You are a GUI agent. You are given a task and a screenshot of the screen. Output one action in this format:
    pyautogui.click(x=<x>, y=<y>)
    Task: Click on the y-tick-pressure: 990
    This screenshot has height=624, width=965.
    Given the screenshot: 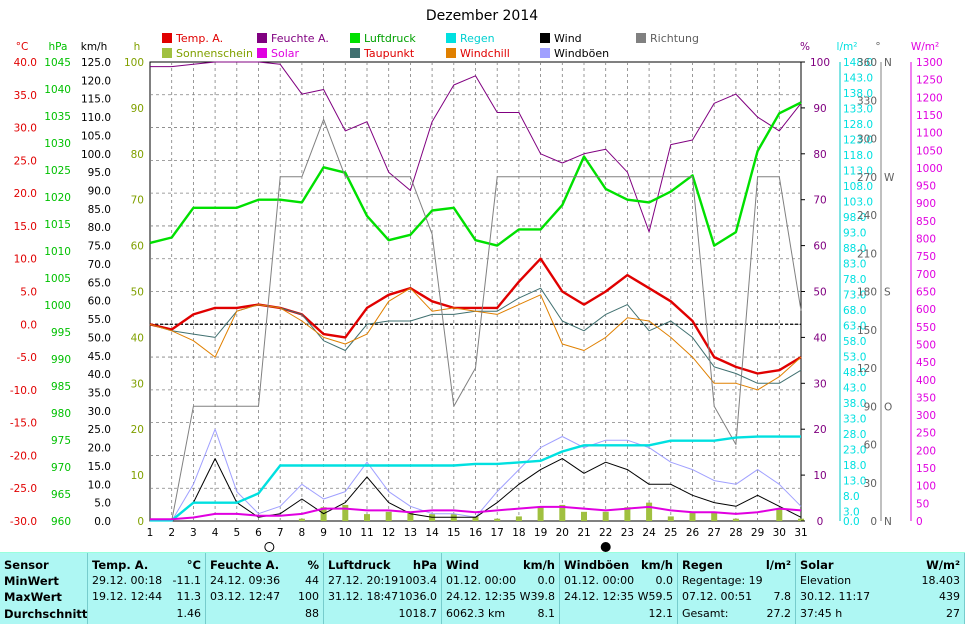 What is the action you would take?
    pyautogui.click(x=61, y=360)
    